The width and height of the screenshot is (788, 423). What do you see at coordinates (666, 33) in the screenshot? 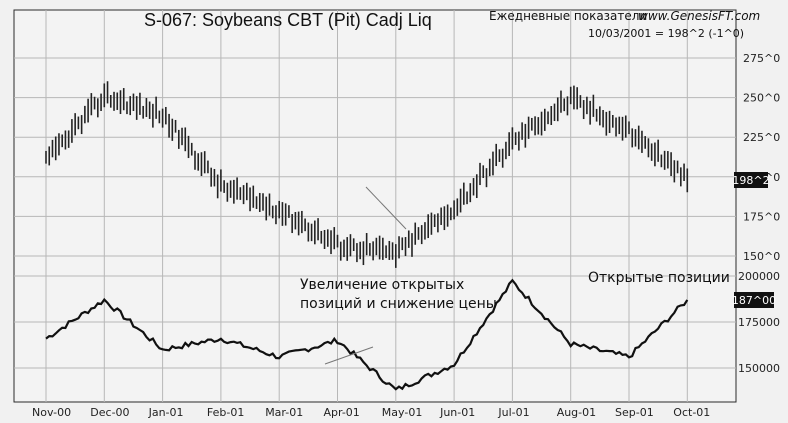
I see `last-value-text: 10/03/2001 = 198^2 (-1^0)` at bounding box center [666, 33].